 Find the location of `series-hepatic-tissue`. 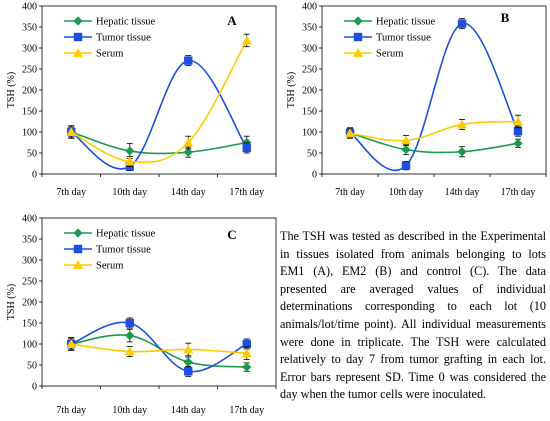

series-hepatic-tissue is located at coordinates (434, 142).